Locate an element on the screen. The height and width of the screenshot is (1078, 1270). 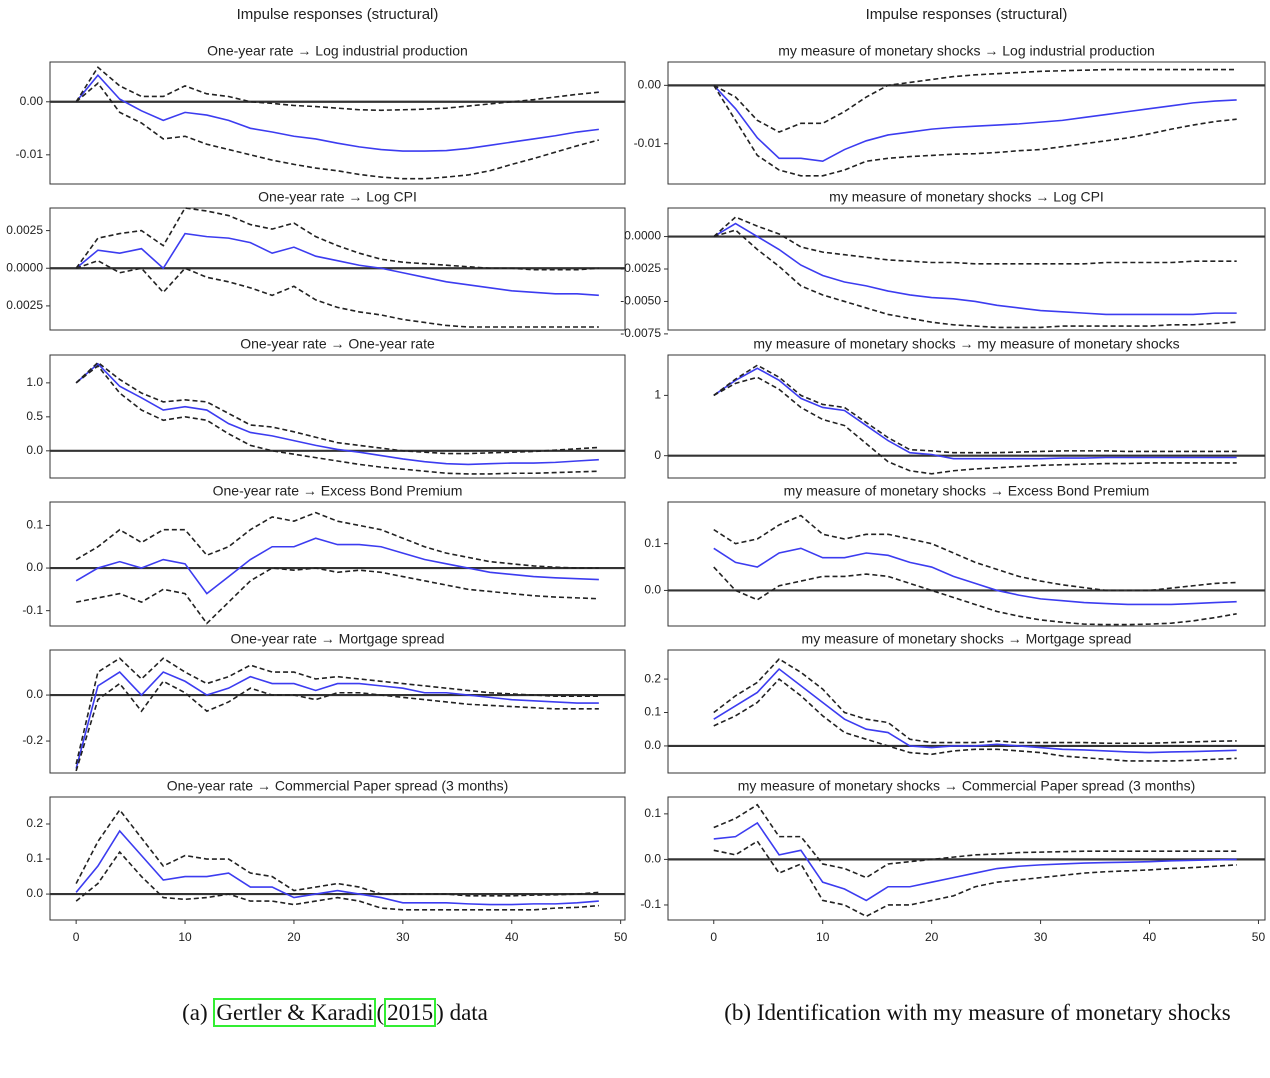
caption-text: (a) is located at coordinates (195, 1012).